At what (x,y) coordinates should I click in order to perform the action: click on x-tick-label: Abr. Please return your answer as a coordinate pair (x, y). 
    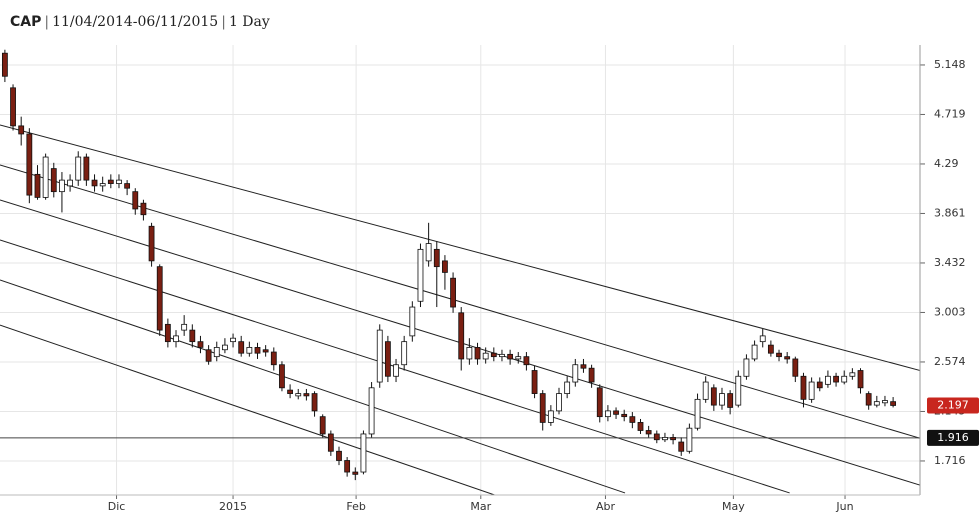
    Looking at the image, I should click on (606, 506).